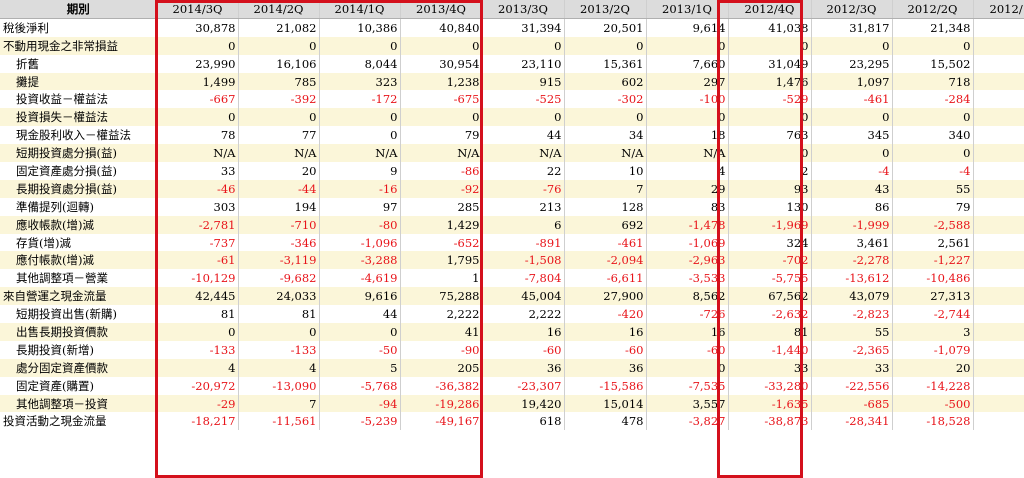 This screenshot has width=1024, height=478. What do you see at coordinates (852, 135) in the screenshot?
I see `value-cell: 345` at bounding box center [852, 135].